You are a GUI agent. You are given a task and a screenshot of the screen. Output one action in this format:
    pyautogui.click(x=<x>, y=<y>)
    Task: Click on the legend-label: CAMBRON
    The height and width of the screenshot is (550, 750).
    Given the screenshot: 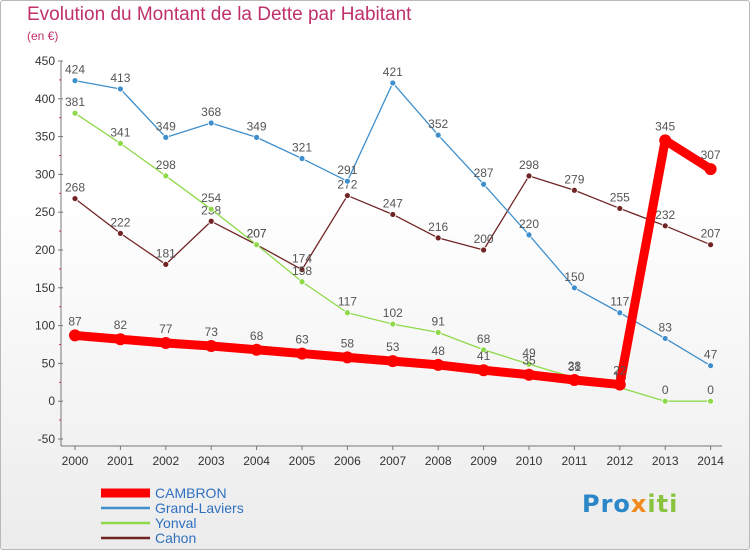 What is the action you would take?
    pyautogui.click(x=191, y=493)
    